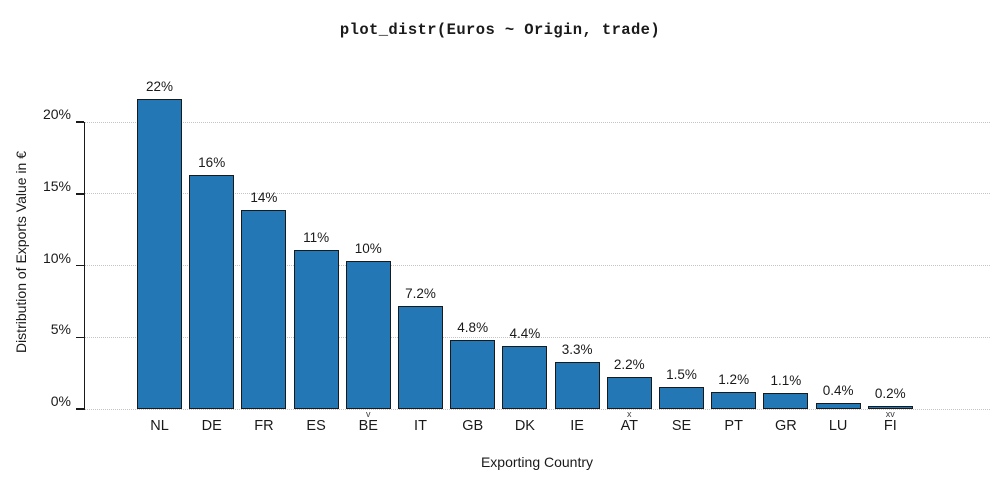  I want to click on bar-GB, so click(473, 374).